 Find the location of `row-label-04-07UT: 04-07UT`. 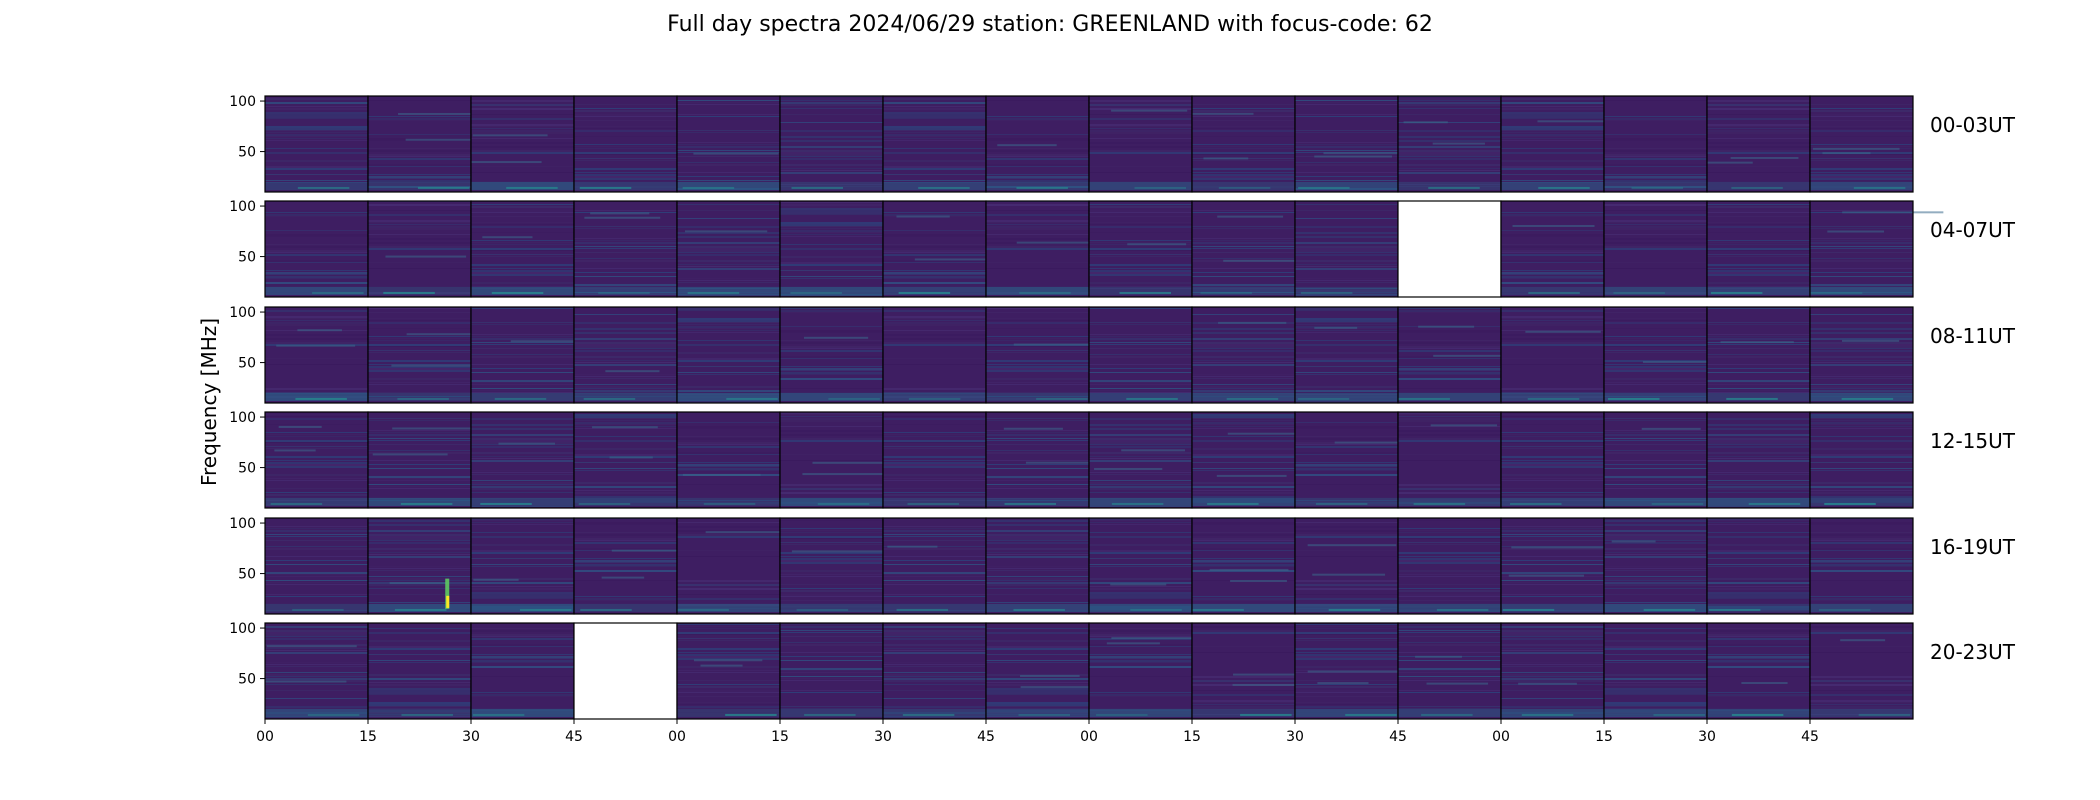

row-label-04-07UT: 04-07UT is located at coordinates (1973, 230).